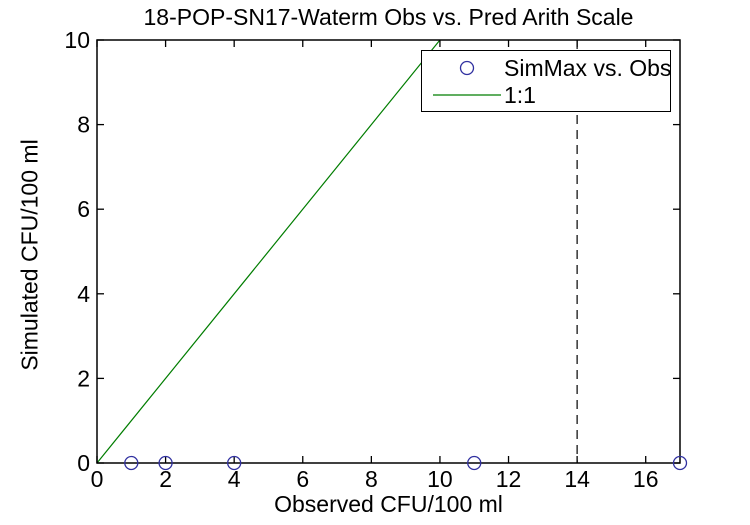 Image resolution: width=750 pixels, height=525 pixels. Describe the element at coordinates (577, 479) in the screenshot. I see `x-tick-label: 14` at that location.